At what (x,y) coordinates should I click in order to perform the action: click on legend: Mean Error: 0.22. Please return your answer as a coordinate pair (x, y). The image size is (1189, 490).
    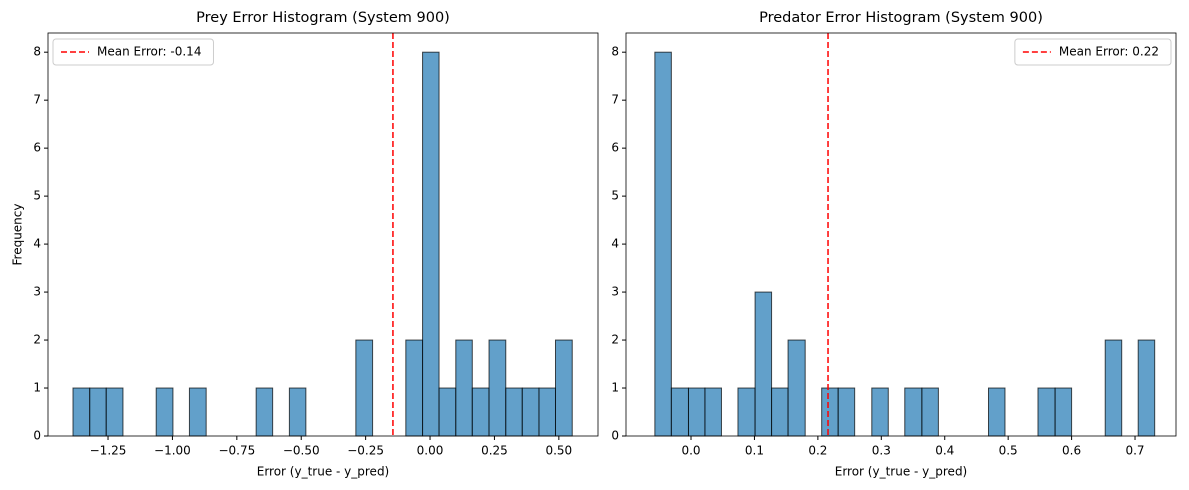
    Looking at the image, I should click on (1093, 52).